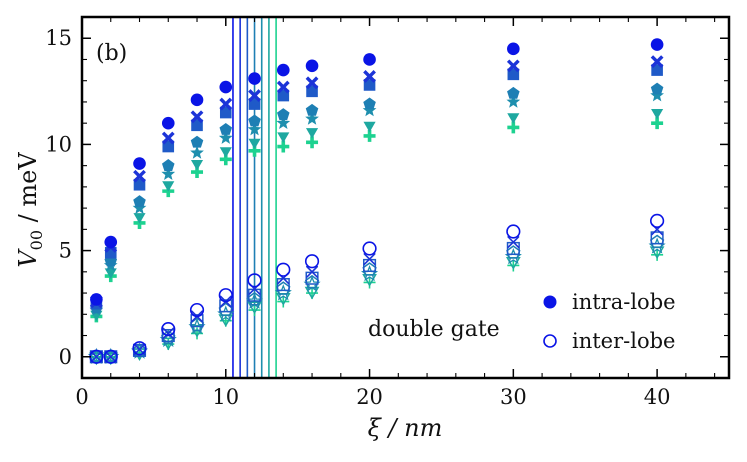  Describe the element at coordinates (434, 329) in the screenshot. I see `annotation-double-gate: double gate` at that location.